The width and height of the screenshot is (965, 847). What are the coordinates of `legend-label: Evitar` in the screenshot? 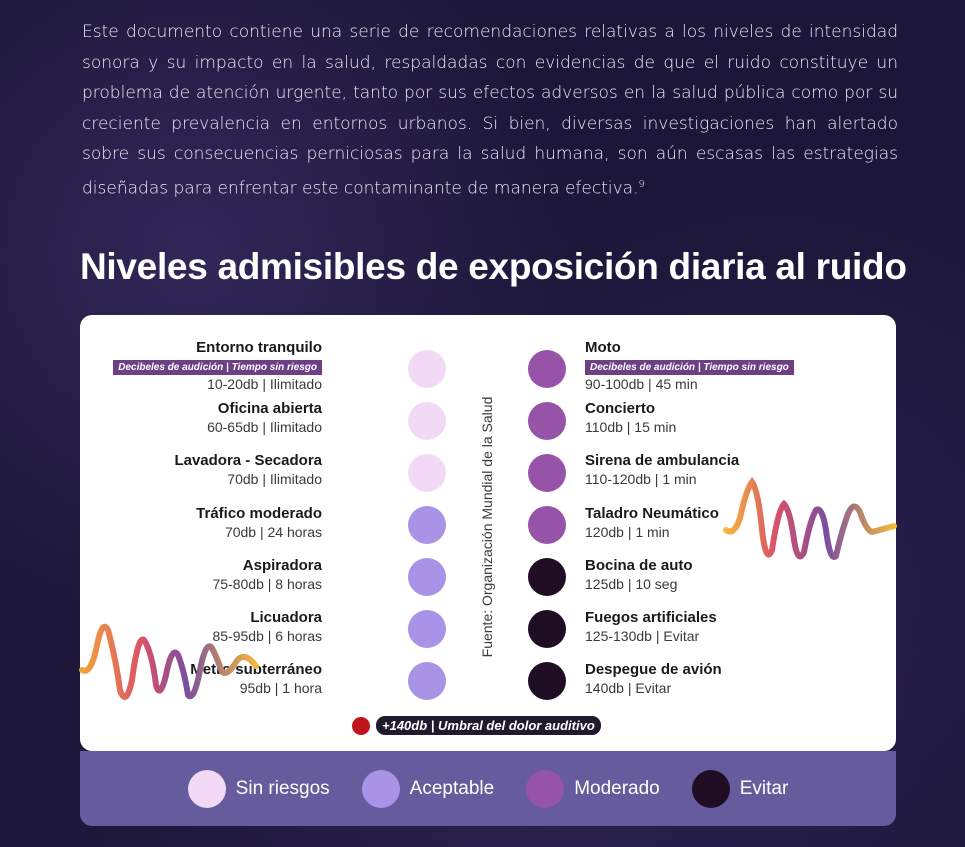 It's located at (764, 788).